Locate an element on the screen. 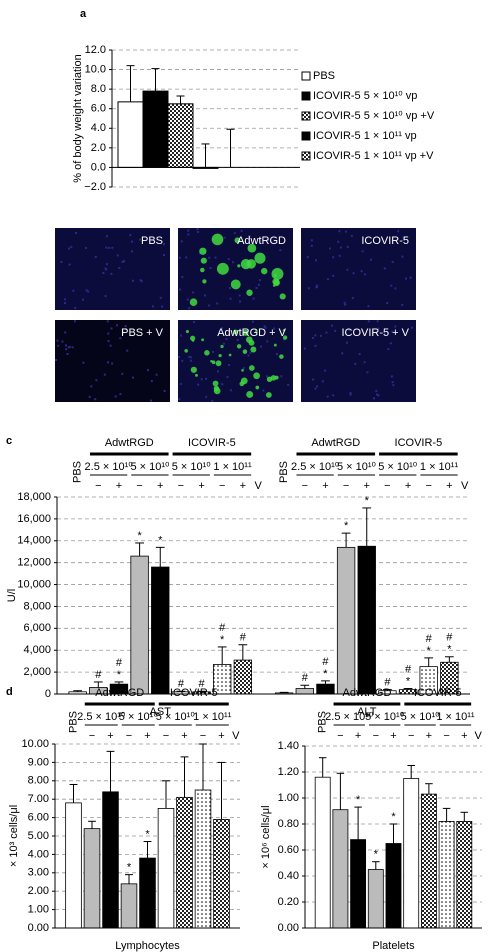 This screenshot has height=952, width=490. dose-label: 2.5 × 10¹⁰ is located at coordinates (101, 717).